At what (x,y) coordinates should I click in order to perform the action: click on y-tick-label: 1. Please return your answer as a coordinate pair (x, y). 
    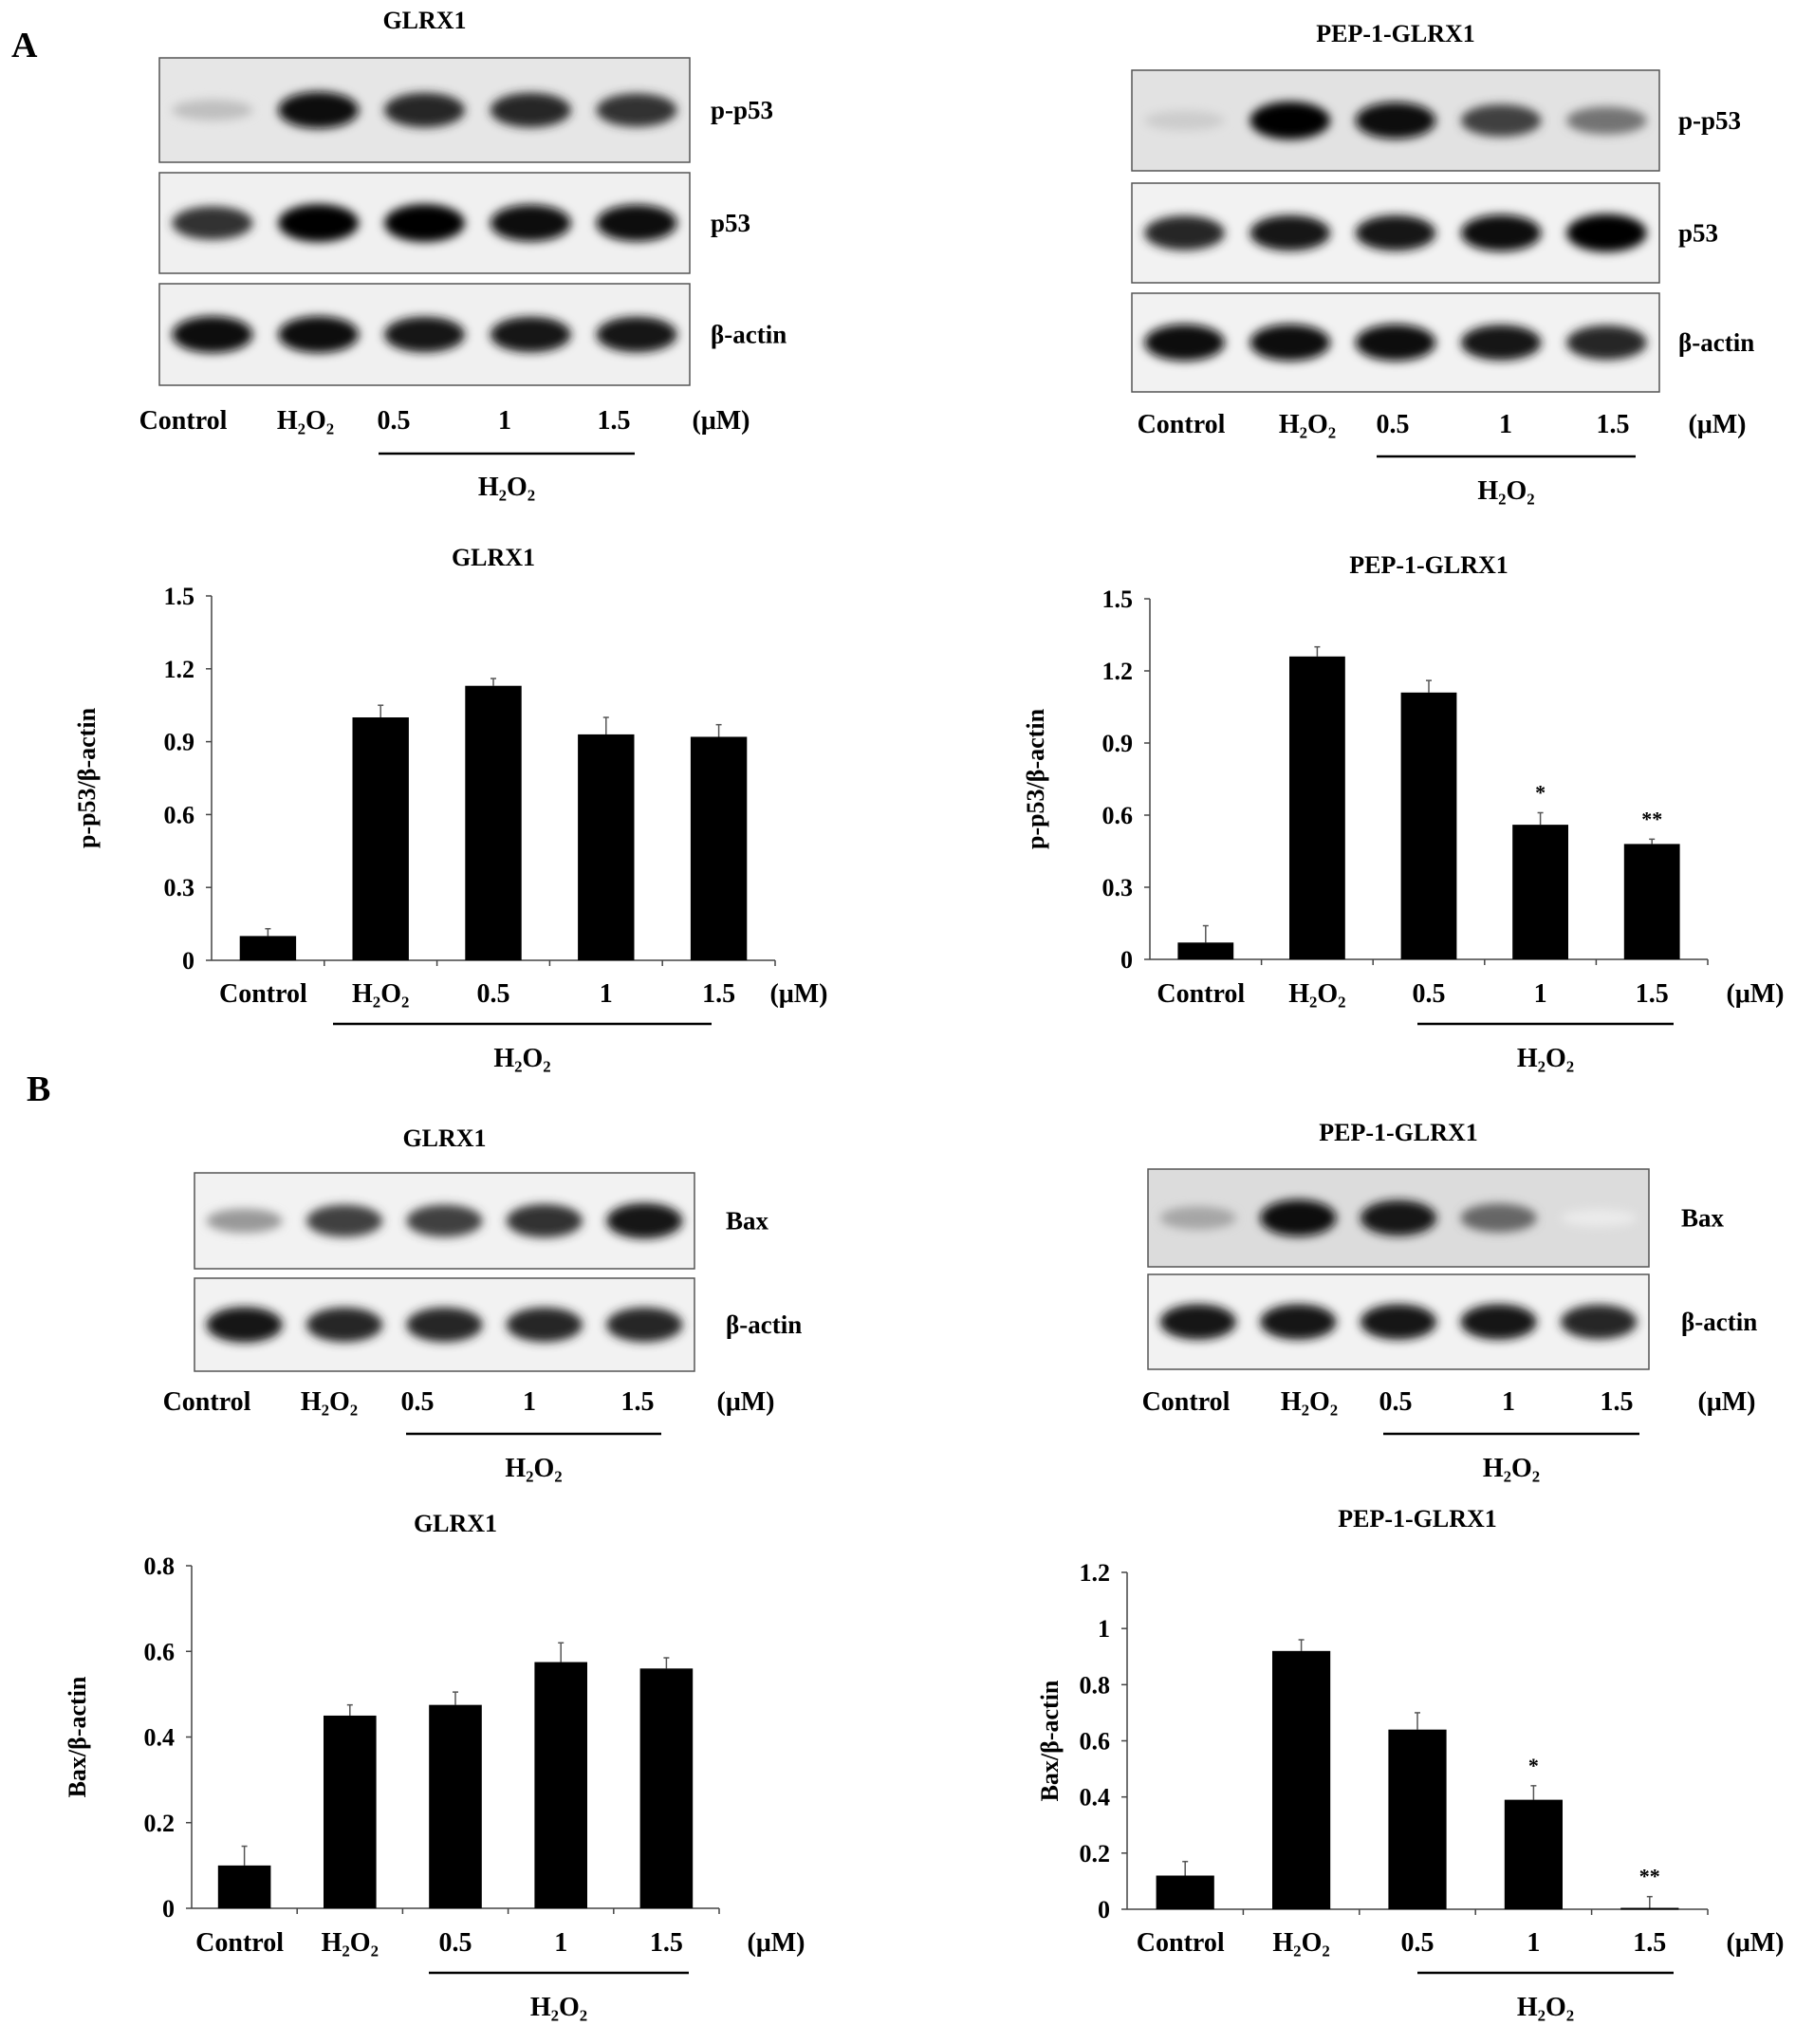
    Looking at the image, I should click on (1104, 1629).